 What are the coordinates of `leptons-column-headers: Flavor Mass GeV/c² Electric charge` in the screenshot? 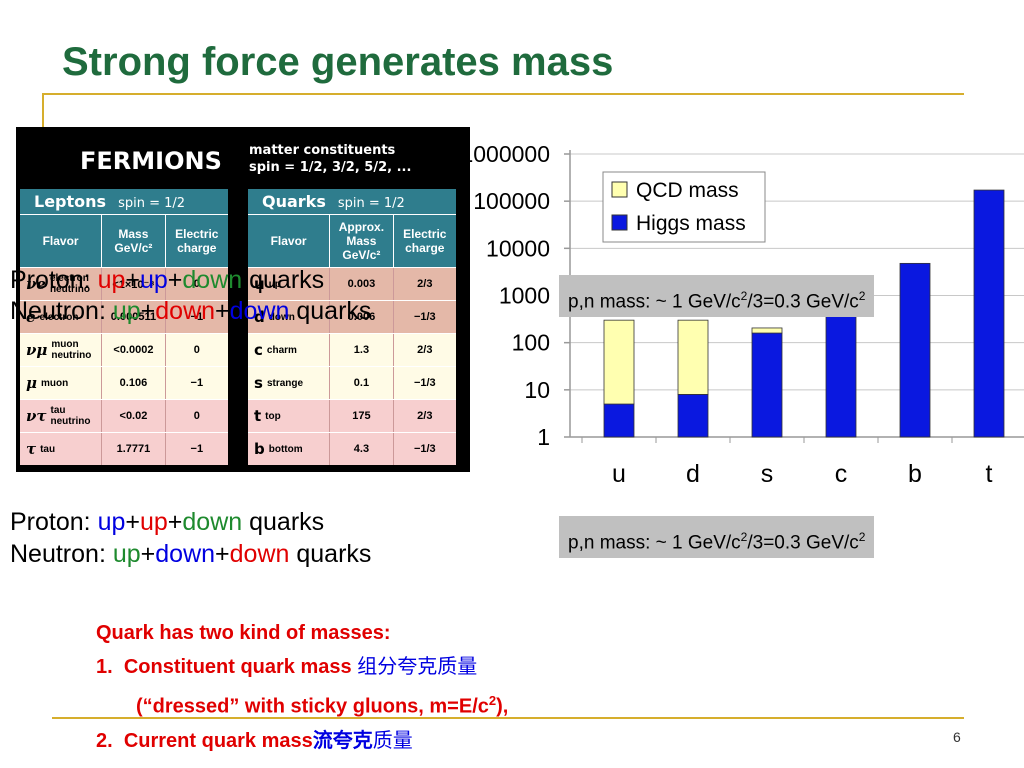 It's located at (124, 240).